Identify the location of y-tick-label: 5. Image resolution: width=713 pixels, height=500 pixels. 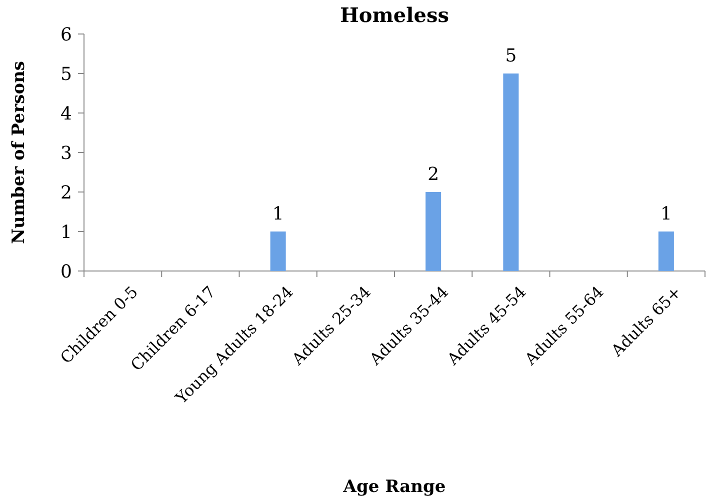
(66, 74).